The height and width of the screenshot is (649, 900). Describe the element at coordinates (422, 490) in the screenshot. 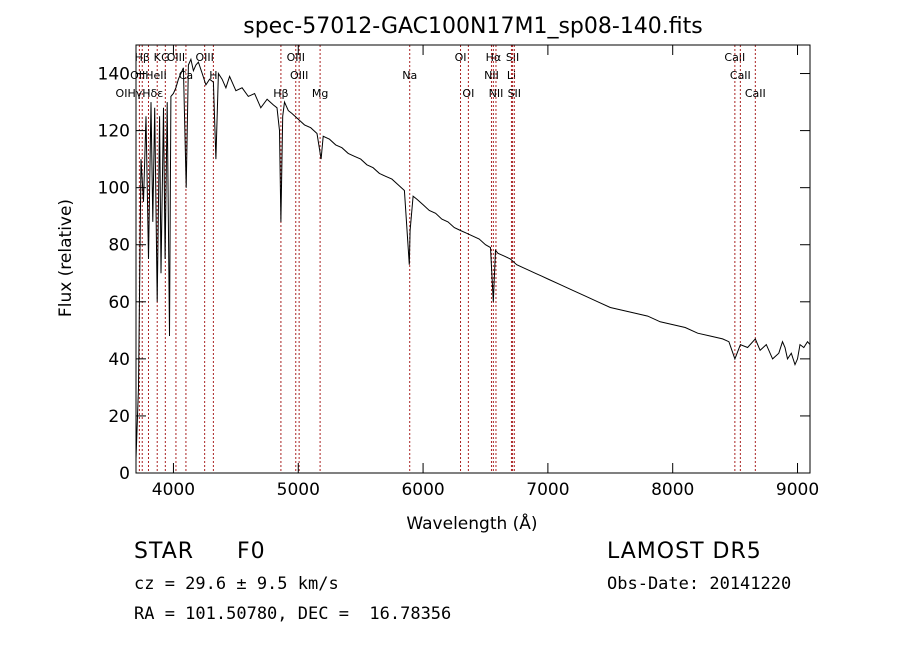

I see `x-tick-label: 6000` at that location.